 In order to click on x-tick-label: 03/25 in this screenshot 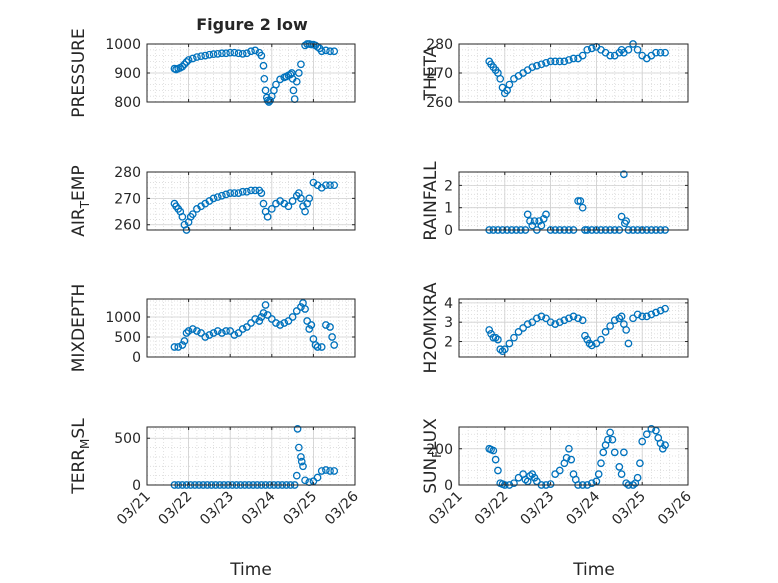, I will do `click(300, 509)`.